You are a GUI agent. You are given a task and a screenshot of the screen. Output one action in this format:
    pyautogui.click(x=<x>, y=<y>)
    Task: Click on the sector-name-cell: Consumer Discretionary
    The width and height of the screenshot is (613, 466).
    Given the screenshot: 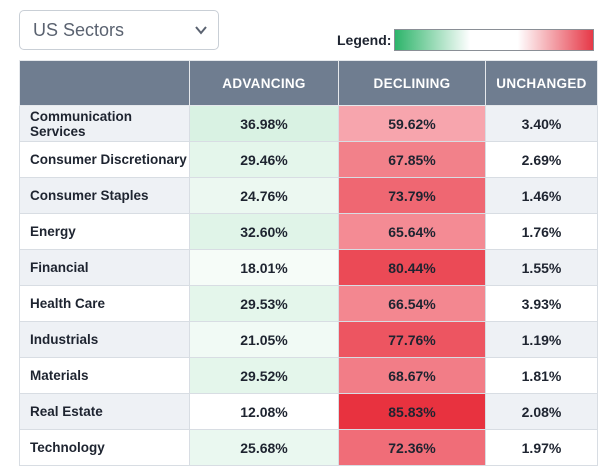 What is the action you would take?
    pyautogui.click(x=104, y=159)
    